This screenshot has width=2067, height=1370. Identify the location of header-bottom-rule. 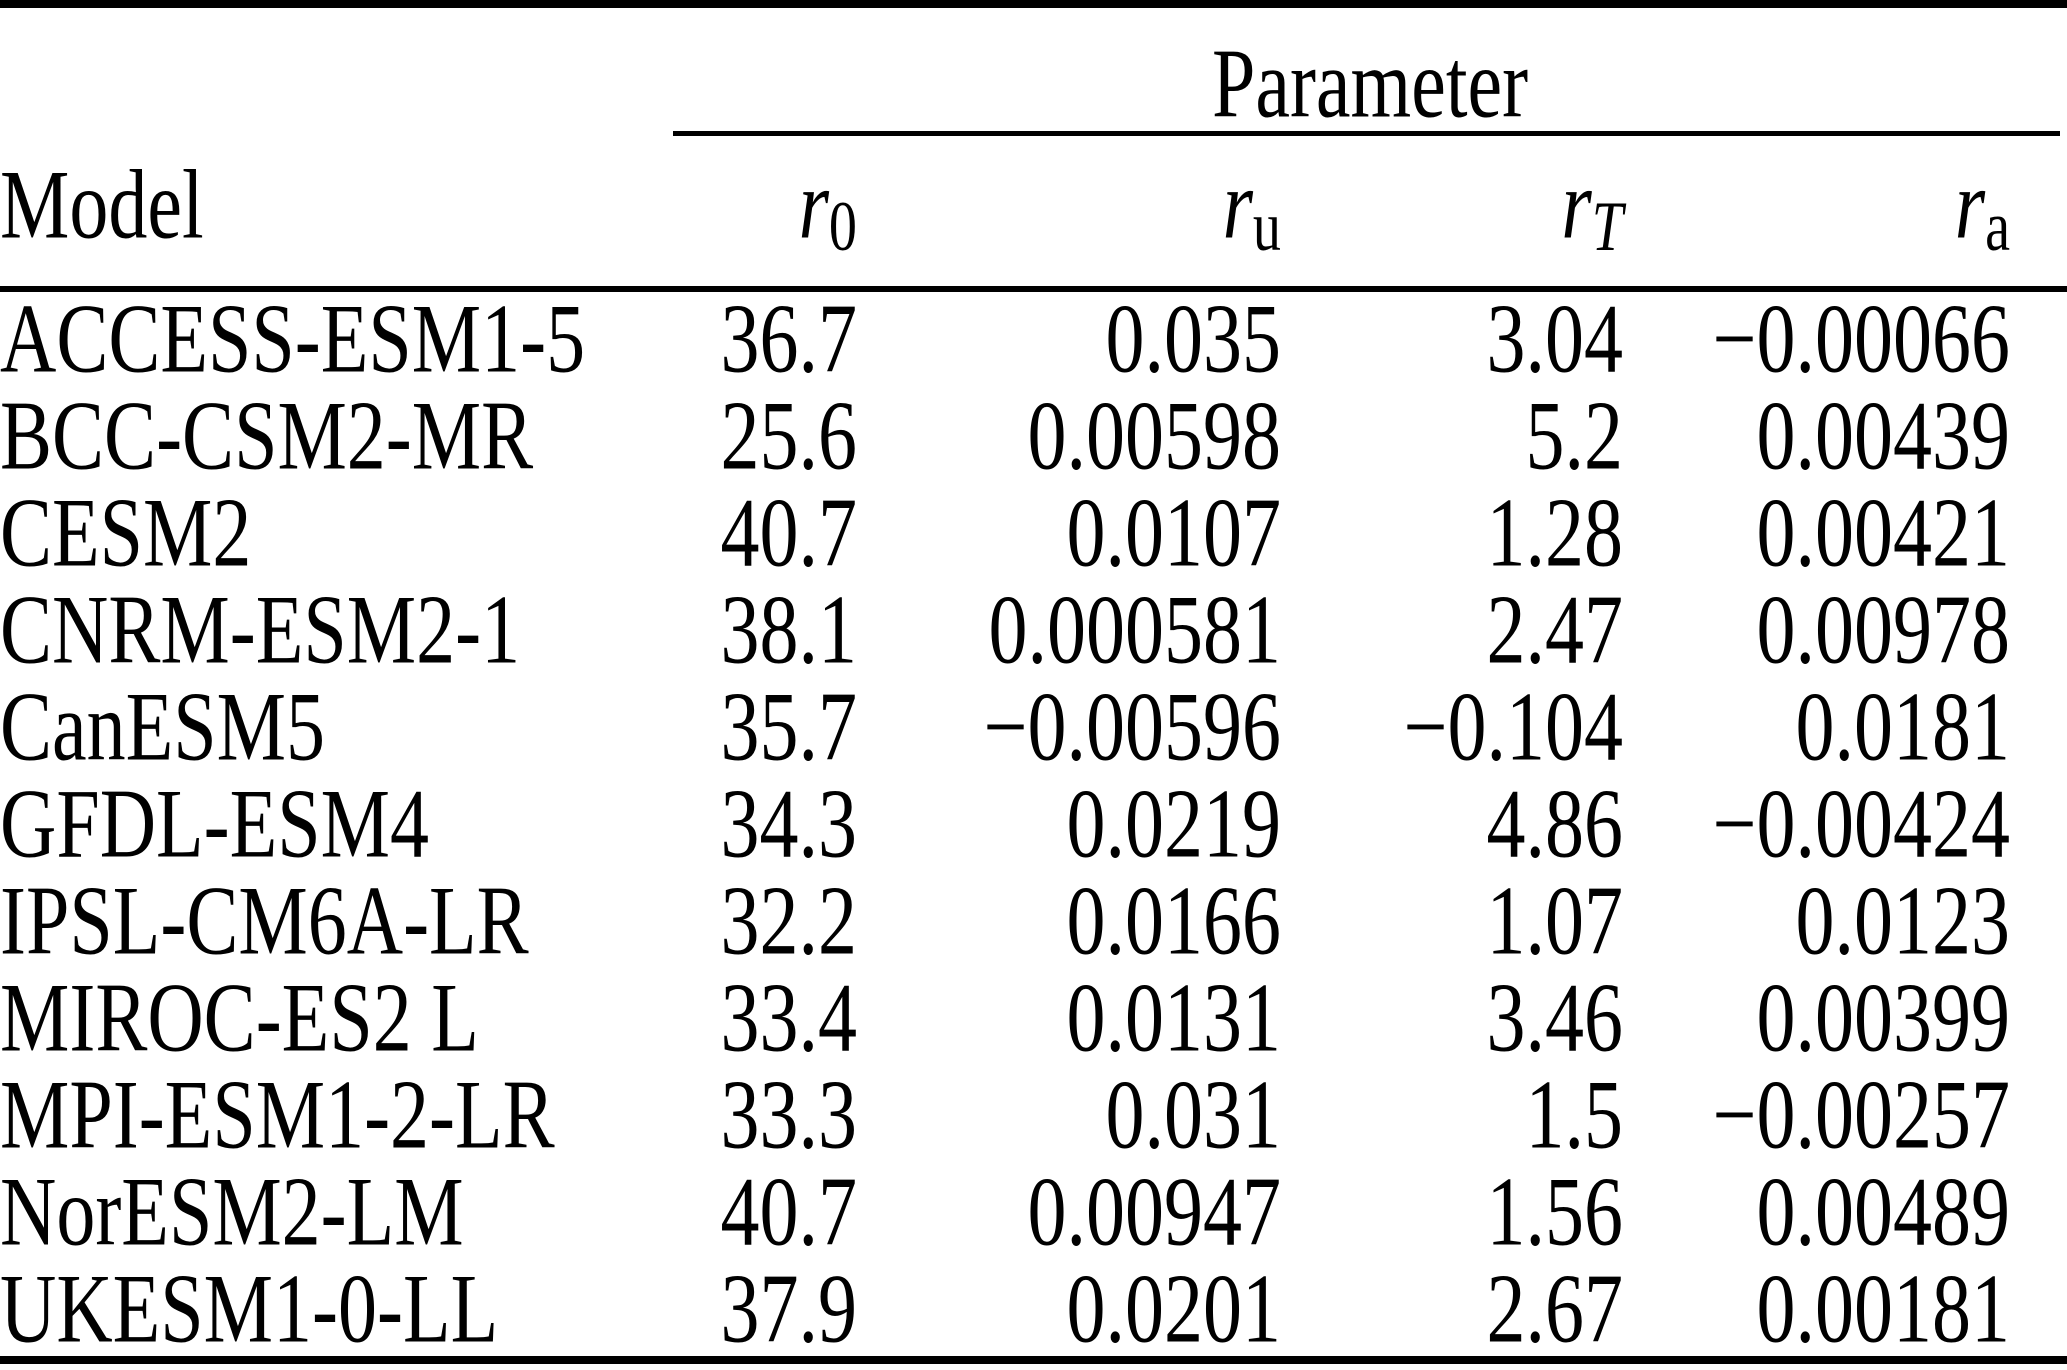
(1033, 289).